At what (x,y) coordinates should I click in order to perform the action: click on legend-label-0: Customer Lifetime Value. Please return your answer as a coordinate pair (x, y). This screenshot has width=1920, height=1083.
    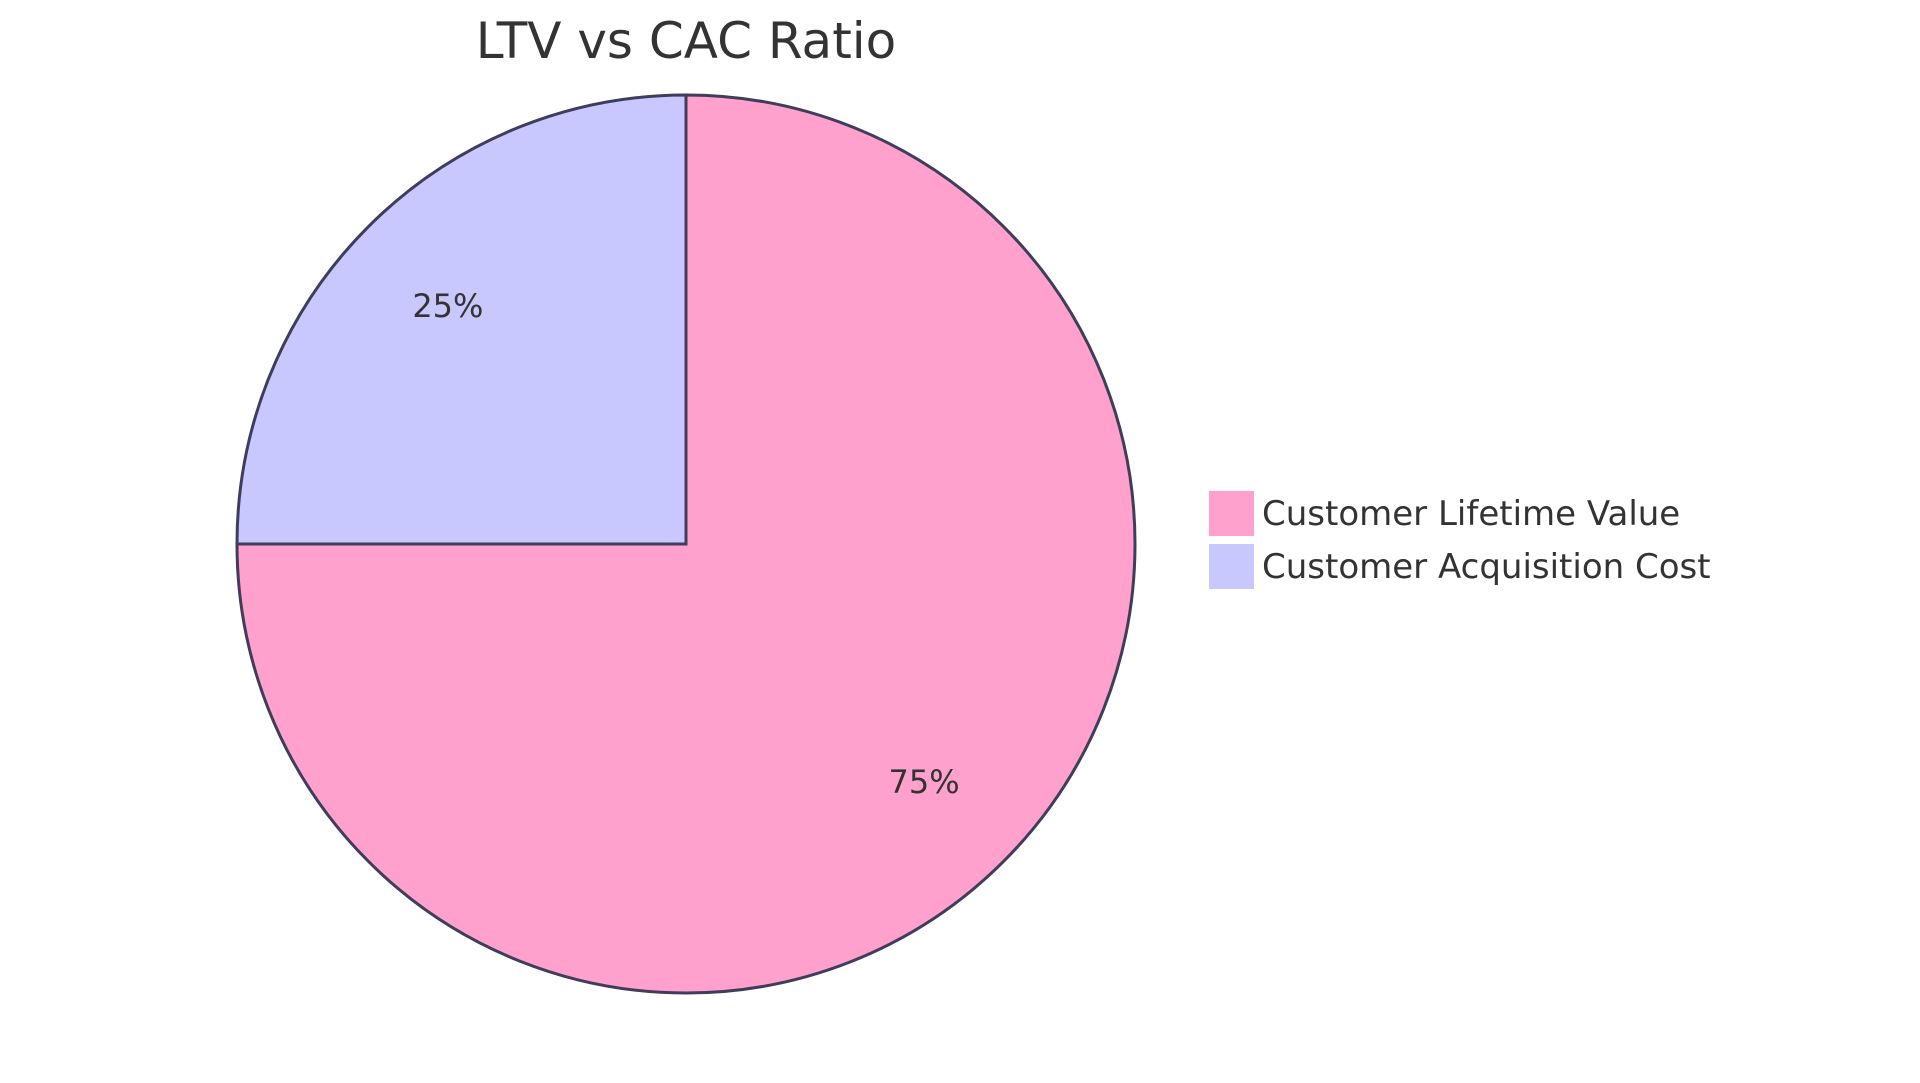
    Looking at the image, I should click on (1471, 514).